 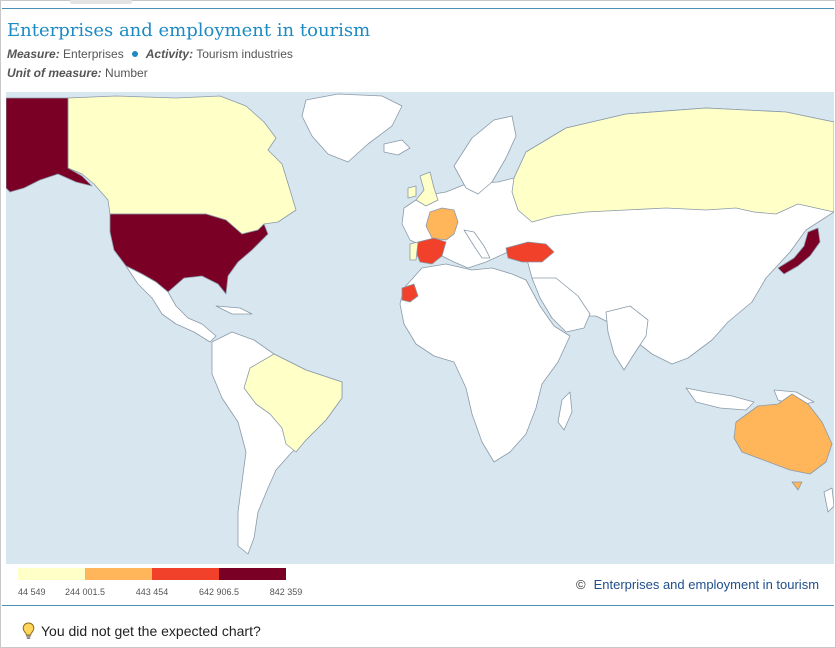 What do you see at coordinates (431, 251) in the screenshot?
I see `country-spain` at bounding box center [431, 251].